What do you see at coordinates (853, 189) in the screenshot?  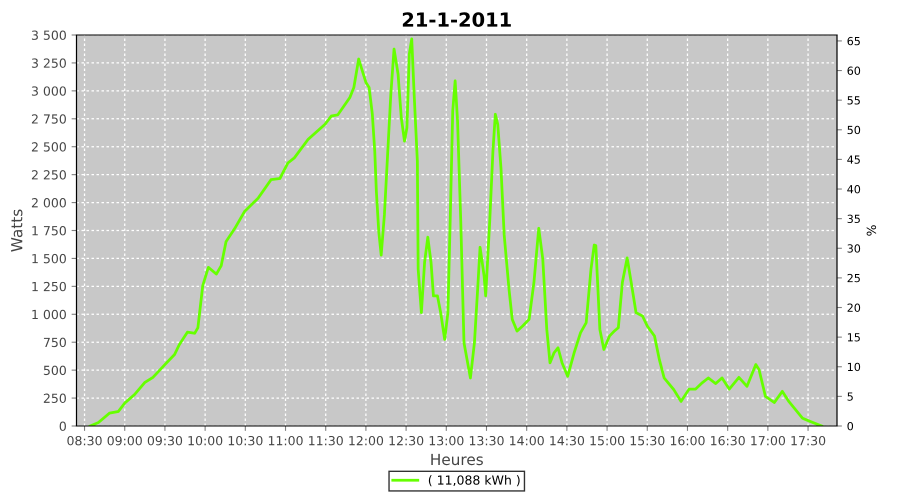 I see `y2-tick-label: 40` at bounding box center [853, 189].